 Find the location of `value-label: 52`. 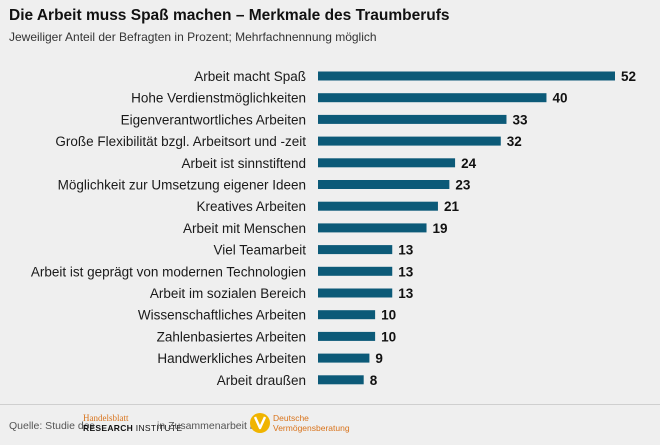

value-label: 52 is located at coordinates (628, 76).